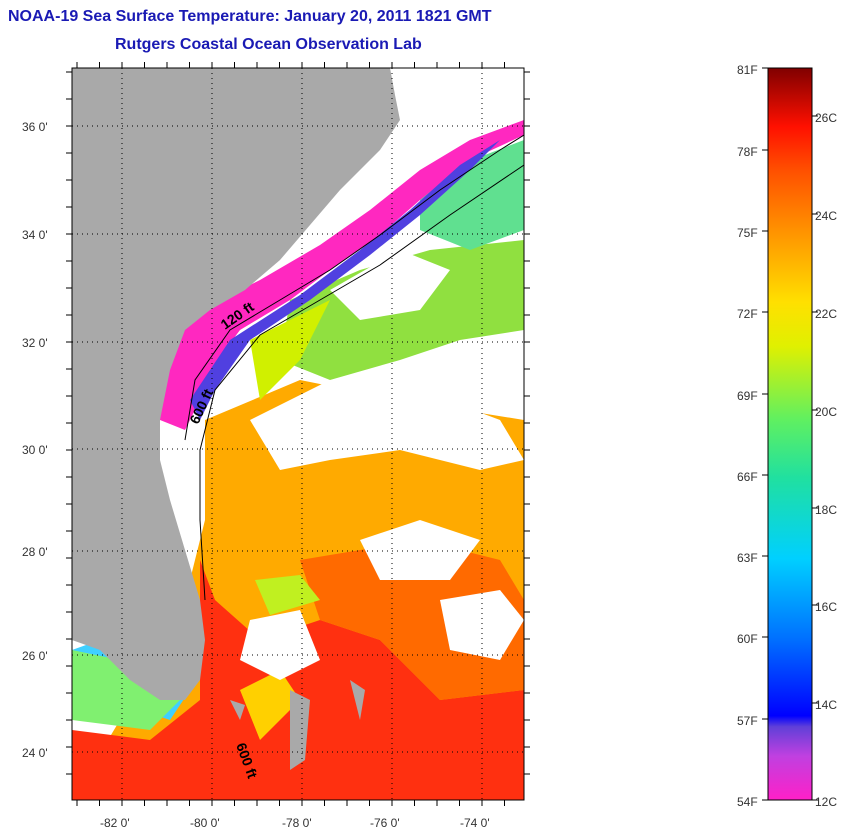 The height and width of the screenshot is (832, 849). What do you see at coordinates (268, 44) in the screenshot?
I see `map-subtitle: Rutgers Coastal Ocean Observation Lab` at bounding box center [268, 44].